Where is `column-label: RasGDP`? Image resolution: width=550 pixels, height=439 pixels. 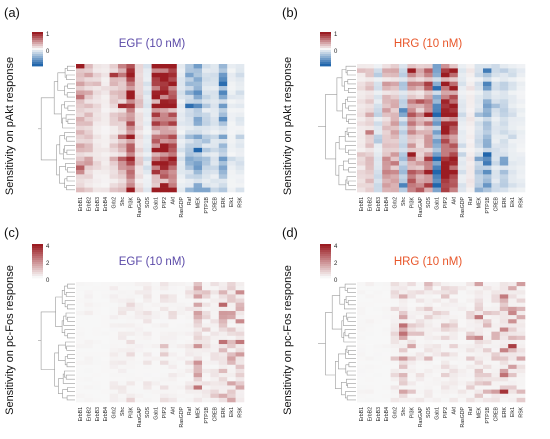
column-label: RasGDP is located at coordinates (182, 416).